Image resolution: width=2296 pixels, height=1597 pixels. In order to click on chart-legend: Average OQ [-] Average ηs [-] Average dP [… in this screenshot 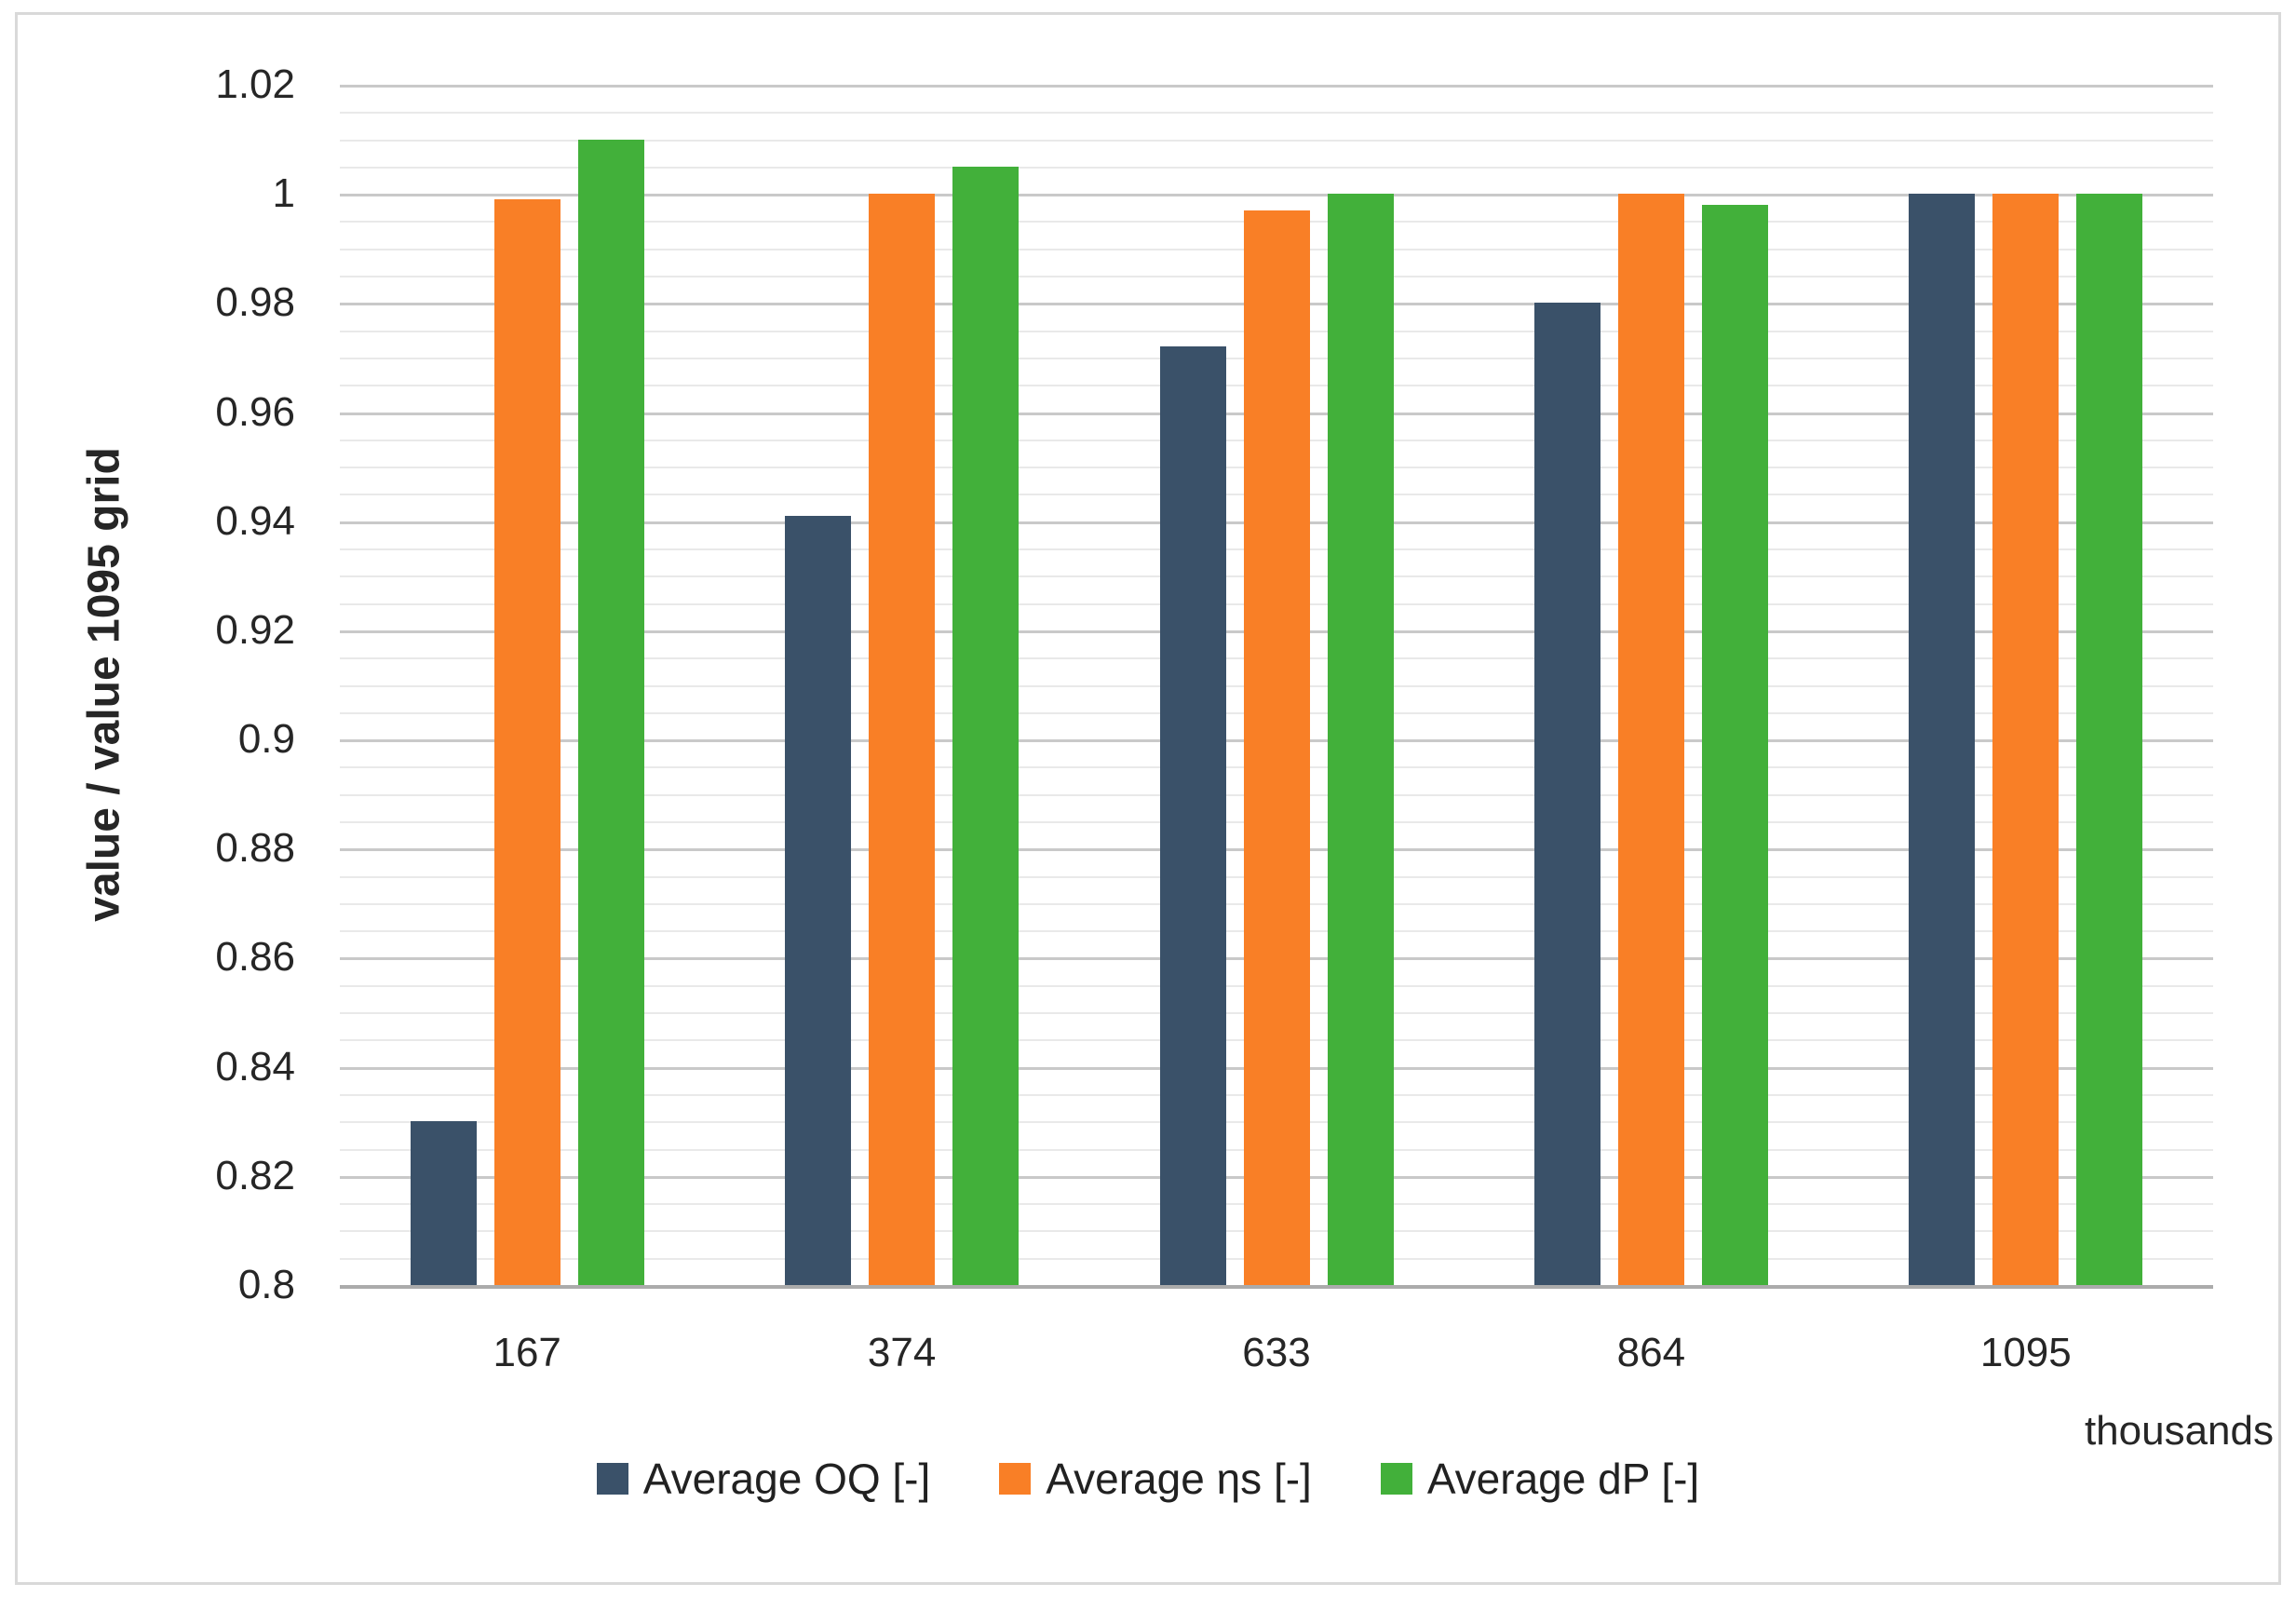, I will do `click(1148, 1479)`.